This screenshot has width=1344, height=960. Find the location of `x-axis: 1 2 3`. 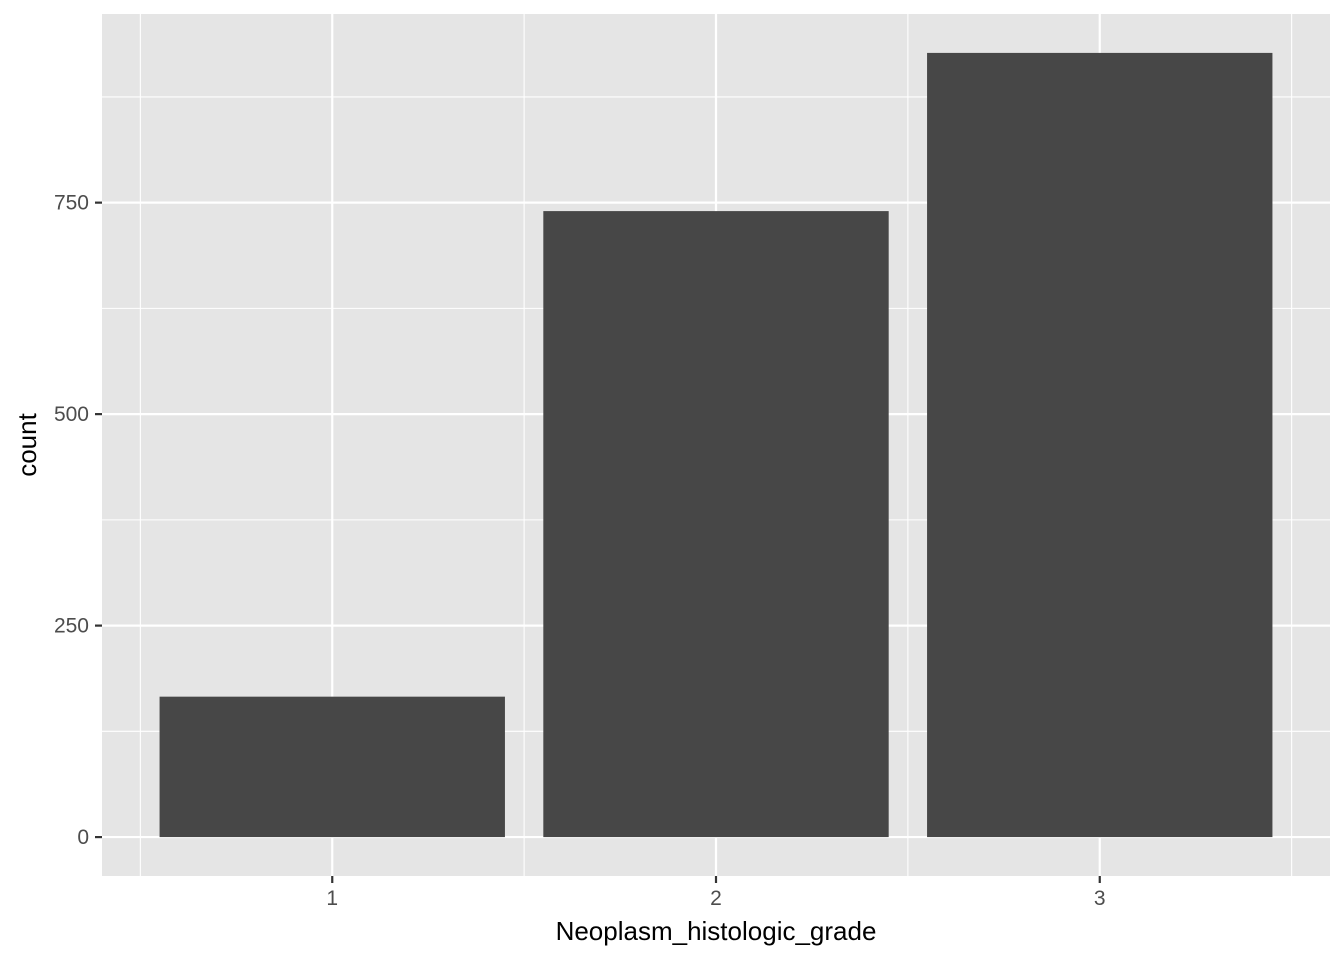

x-axis: 1 2 3 is located at coordinates (716, 893).